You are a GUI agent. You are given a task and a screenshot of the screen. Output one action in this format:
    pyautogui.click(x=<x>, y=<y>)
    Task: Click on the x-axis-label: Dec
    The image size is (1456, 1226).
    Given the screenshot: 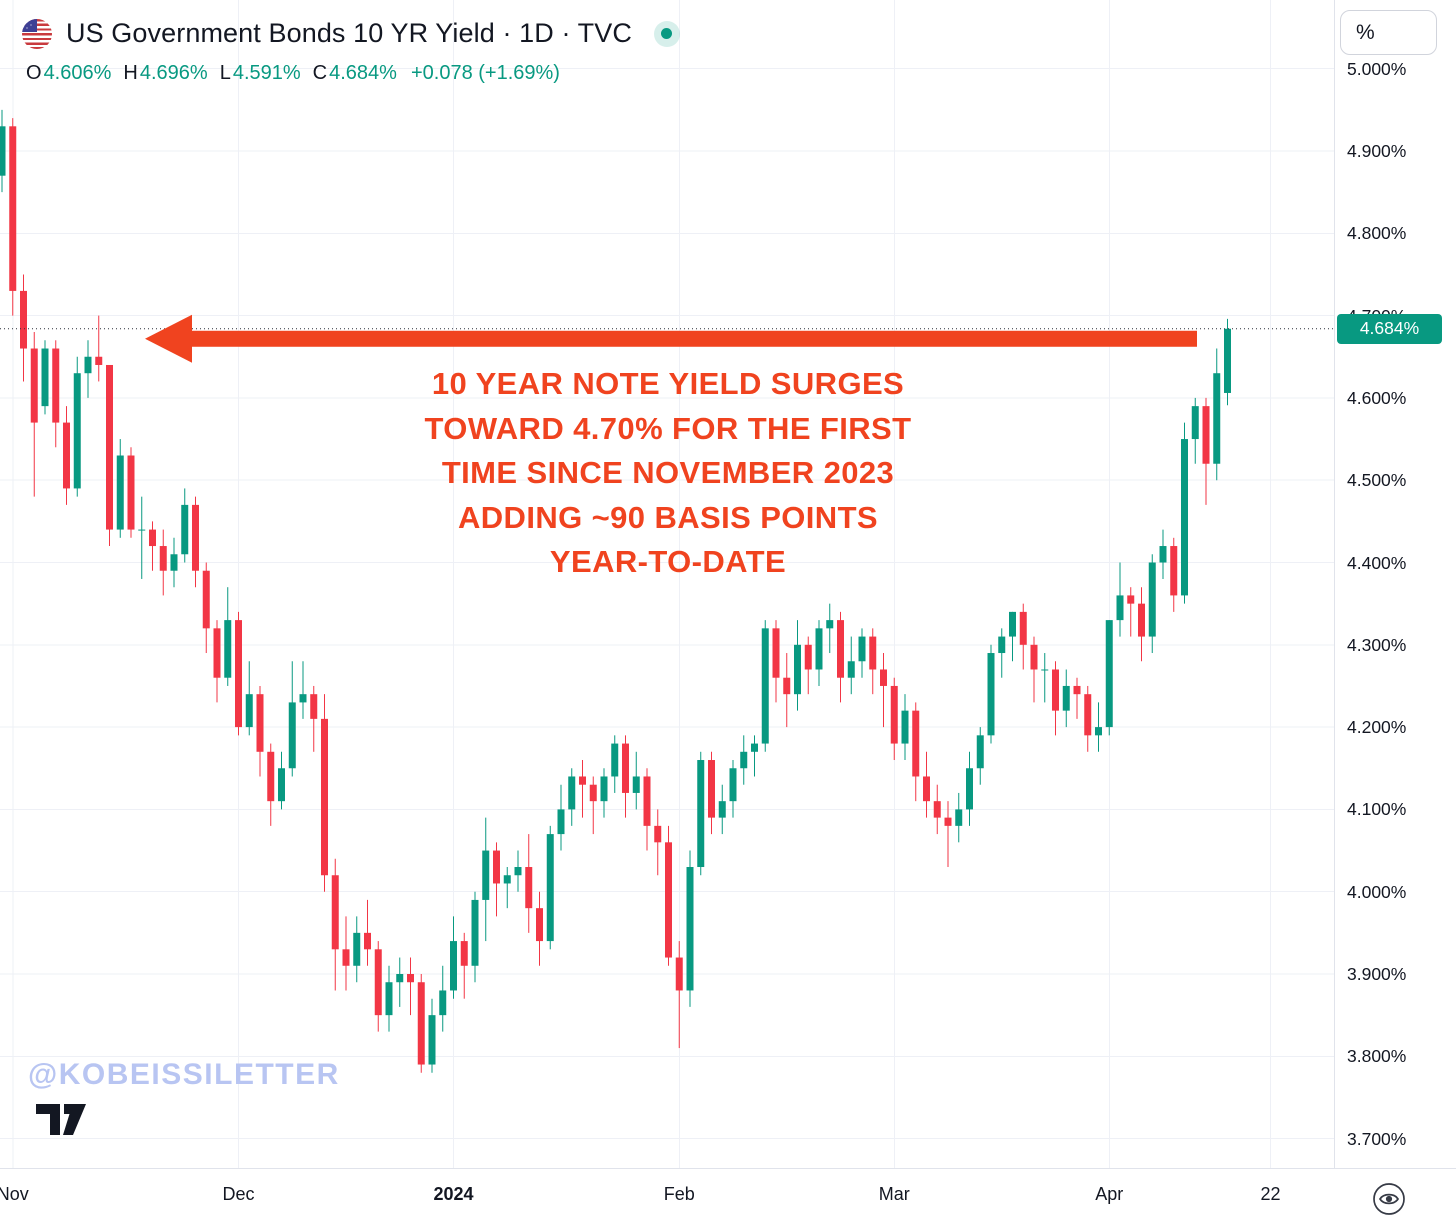 What is the action you would take?
    pyautogui.click(x=238, y=1194)
    